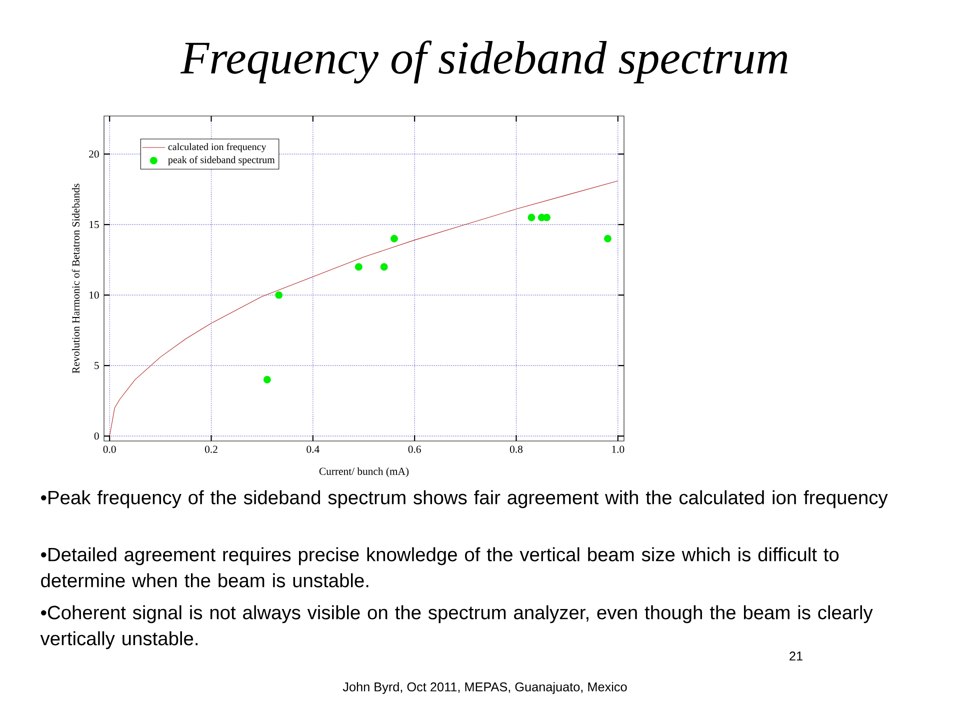  I want to click on x-tick-label: 0.8, so click(516, 449).